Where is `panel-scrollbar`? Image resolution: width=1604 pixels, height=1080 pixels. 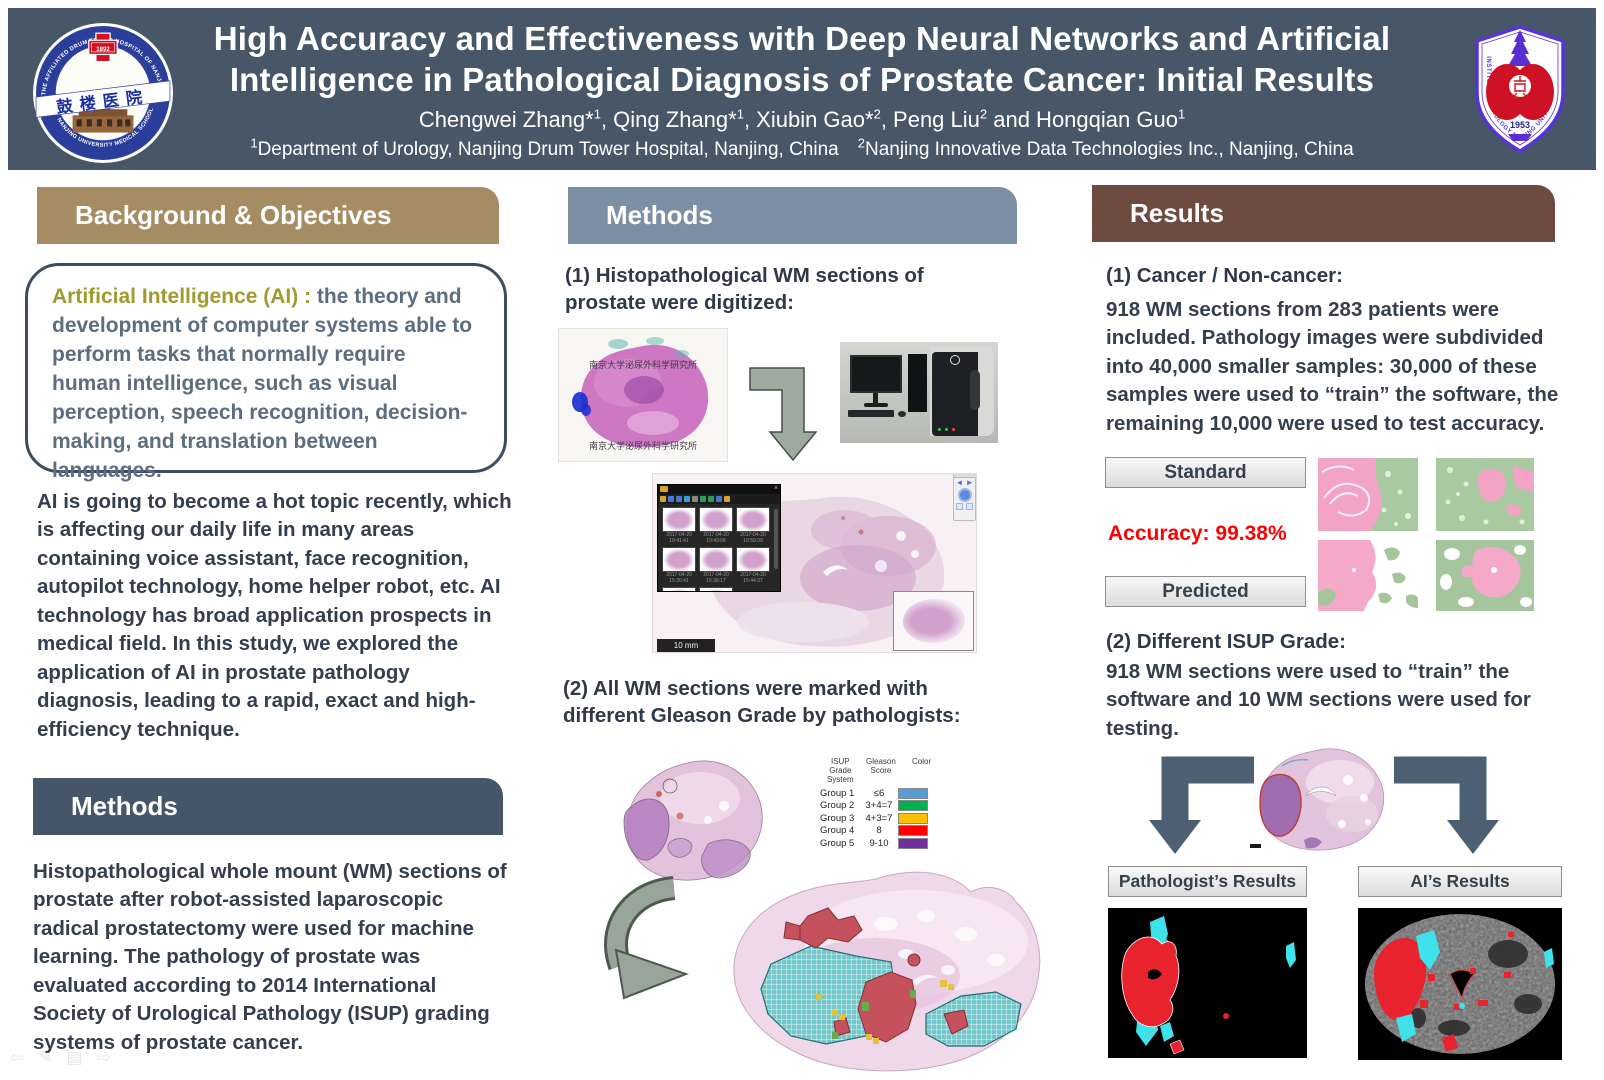 panel-scrollbar is located at coordinates (776, 539).